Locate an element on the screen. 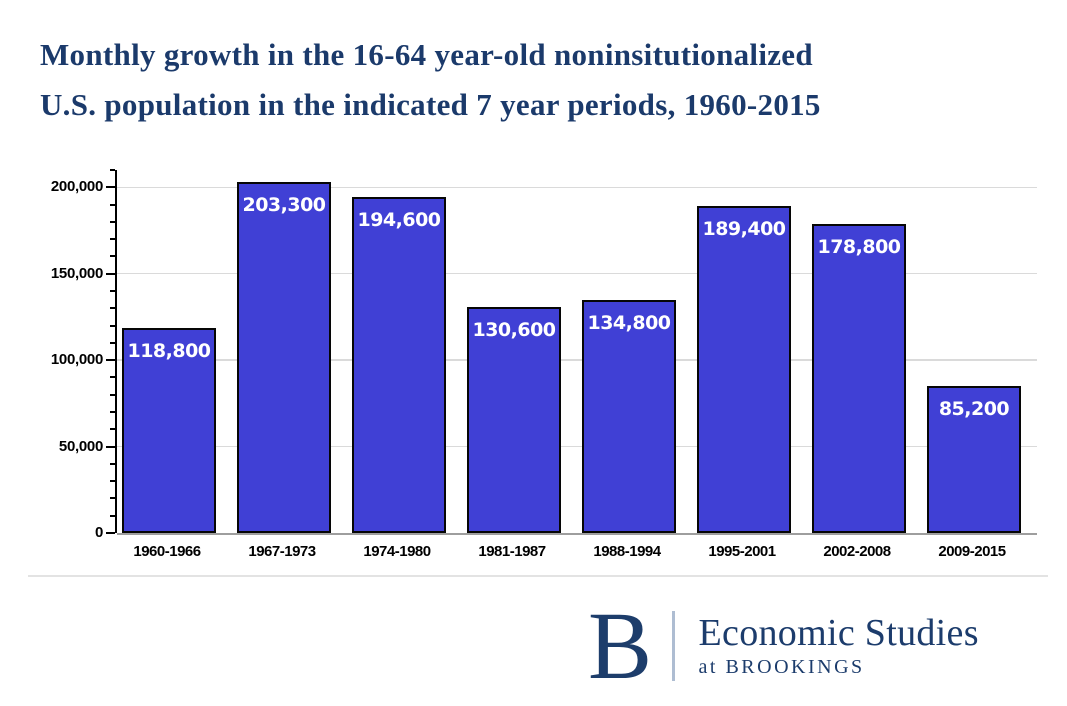 This screenshot has width=1067, height=706. footer-divider is located at coordinates (538, 576).